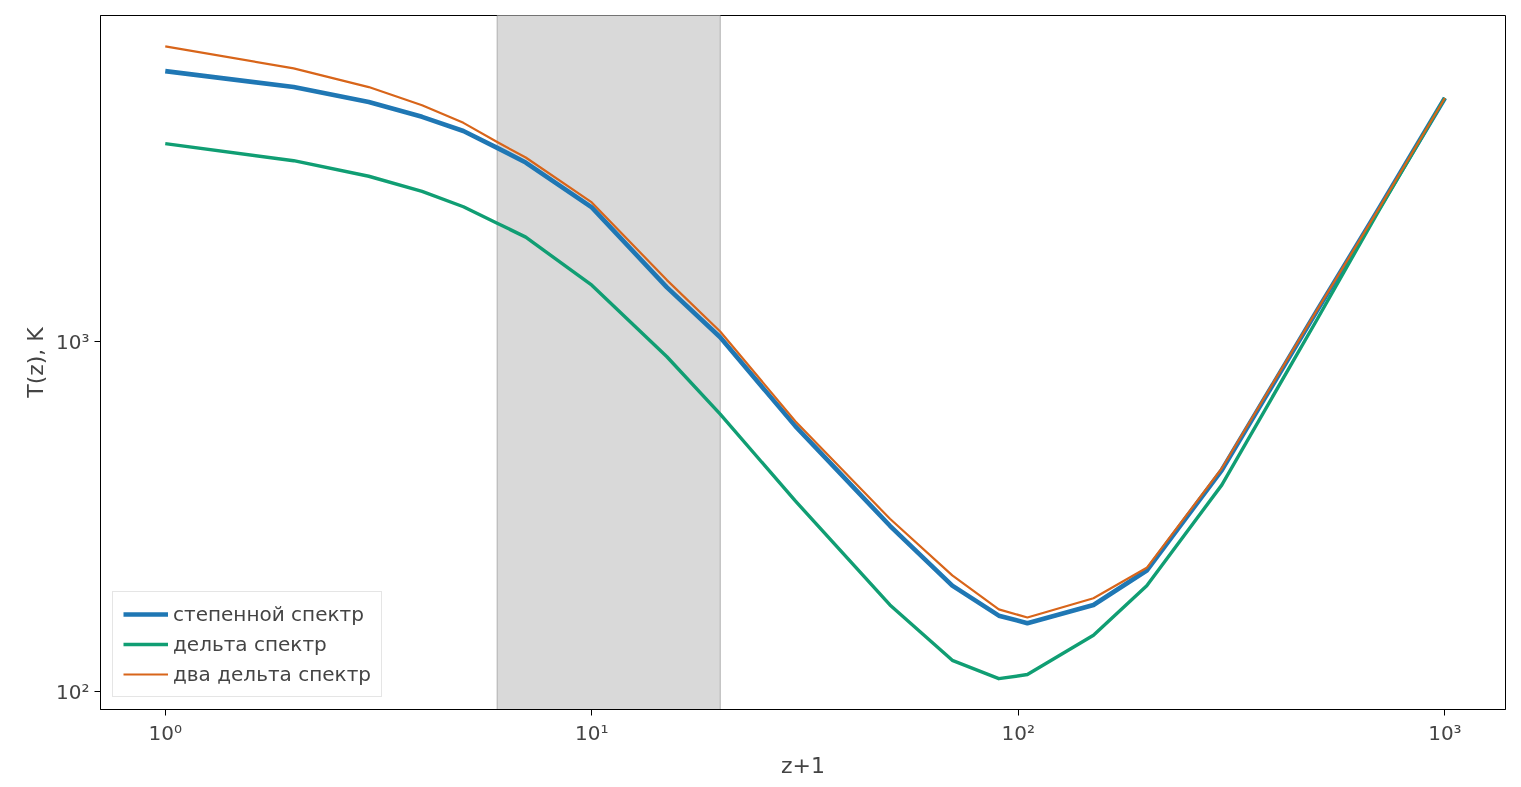 The height and width of the screenshot is (787, 1521). What do you see at coordinates (272, 674) in the screenshot?
I see `legend-label: два дельта спектр` at bounding box center [272, 674].